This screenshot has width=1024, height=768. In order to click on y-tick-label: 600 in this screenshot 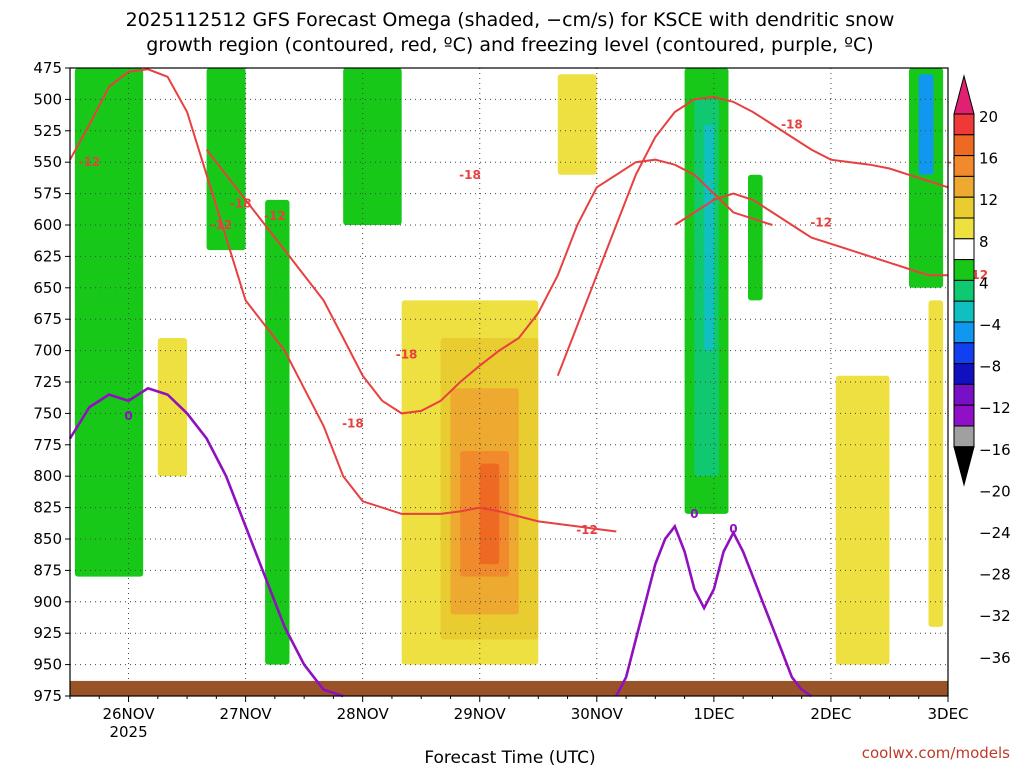, I will do `click(47, 225)`.